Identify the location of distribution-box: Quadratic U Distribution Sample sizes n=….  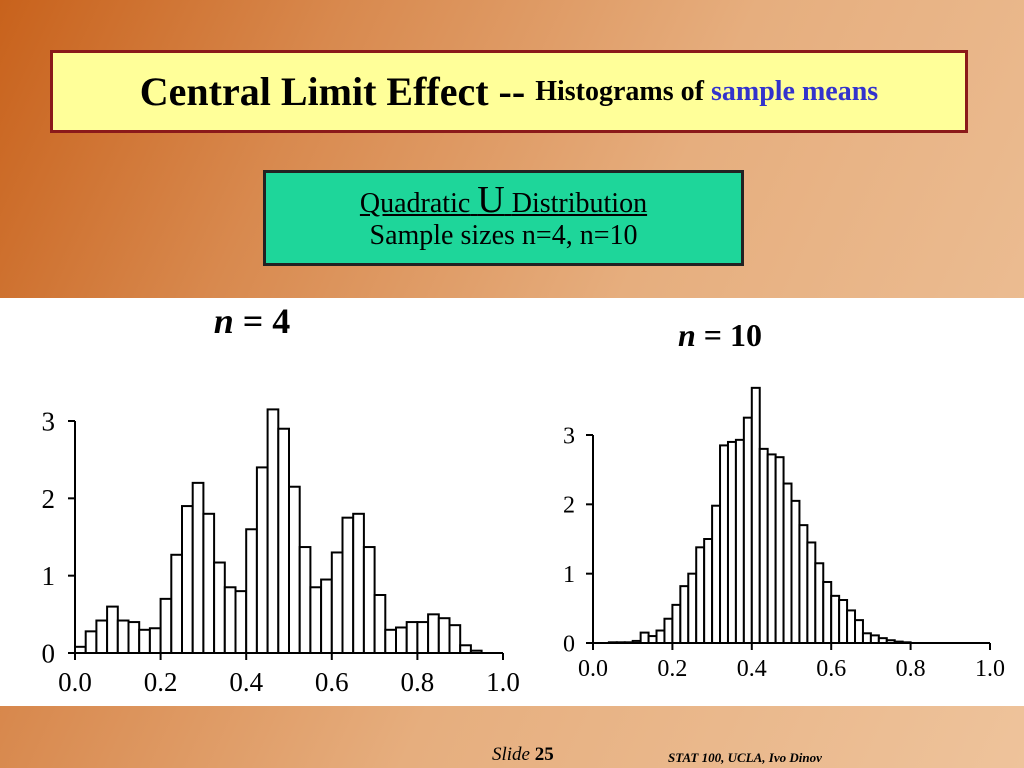
(503, 218).